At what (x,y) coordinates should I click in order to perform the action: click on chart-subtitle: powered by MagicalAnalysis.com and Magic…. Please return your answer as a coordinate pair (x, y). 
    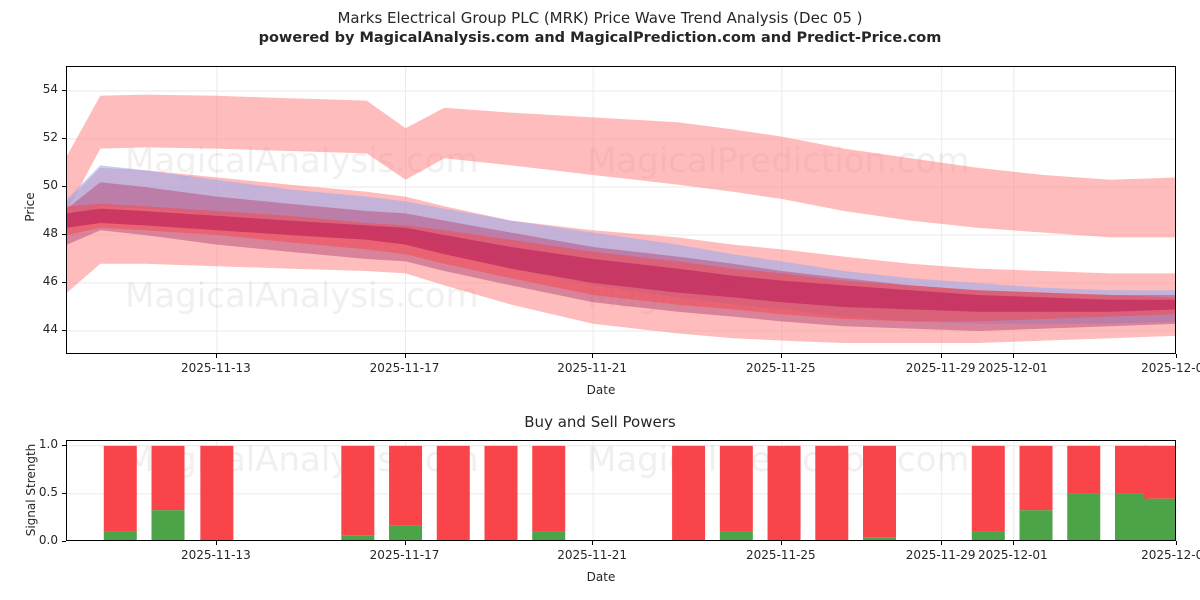
    Looking at the image, I should click on (600, 38).